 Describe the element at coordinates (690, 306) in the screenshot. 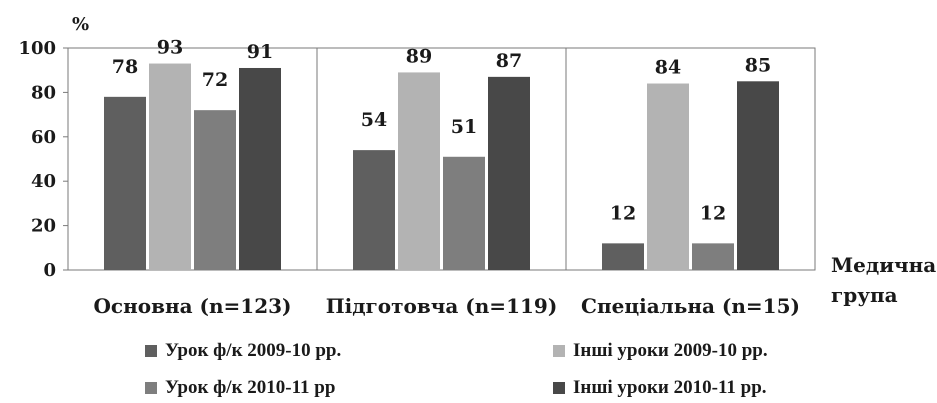

I see `x-category-label: Спеціальна (n=15)` at that location.